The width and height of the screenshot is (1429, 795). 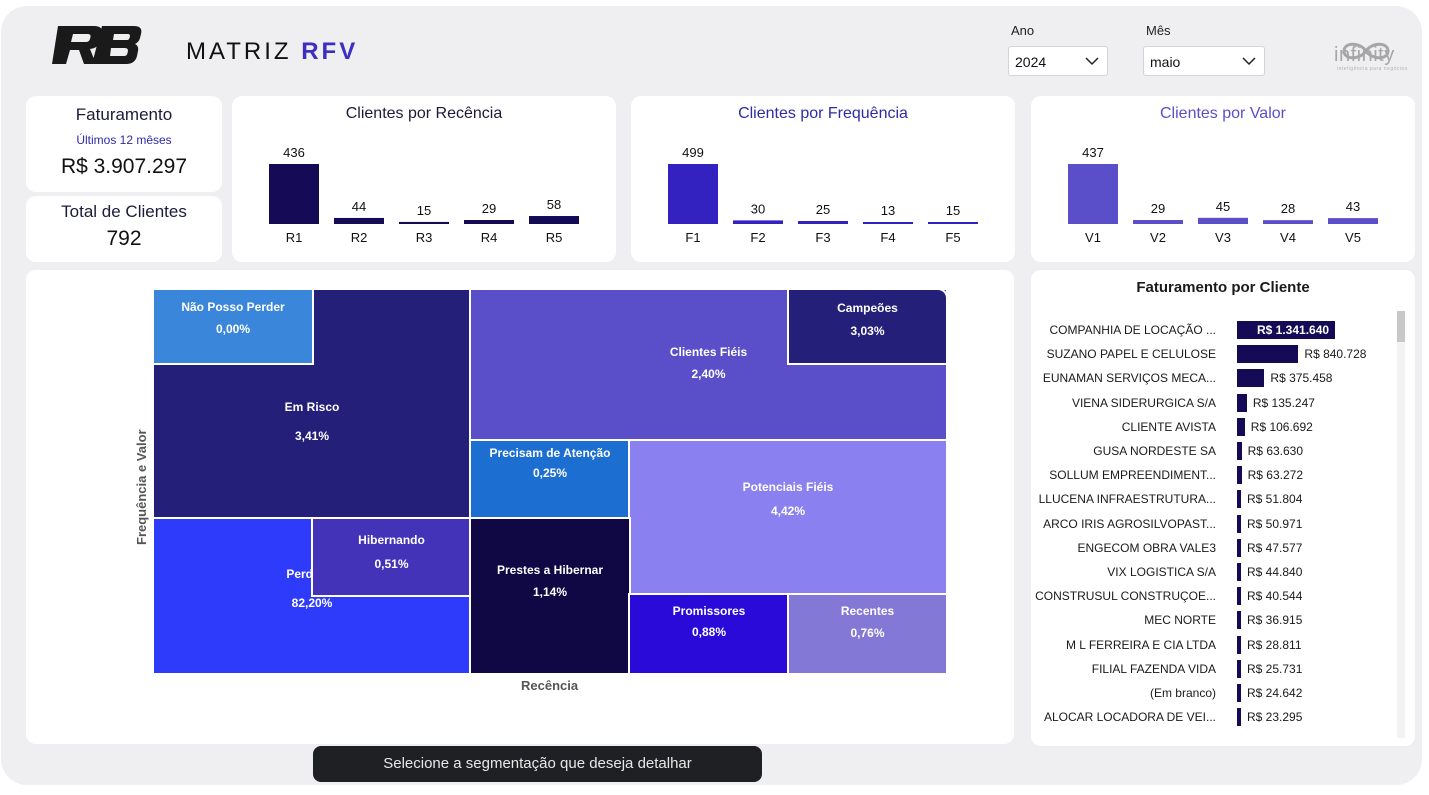 What do you see at coordinates (888, 223) in the screenshot?
I see `bar-F4` at bounding box center [888, 223].